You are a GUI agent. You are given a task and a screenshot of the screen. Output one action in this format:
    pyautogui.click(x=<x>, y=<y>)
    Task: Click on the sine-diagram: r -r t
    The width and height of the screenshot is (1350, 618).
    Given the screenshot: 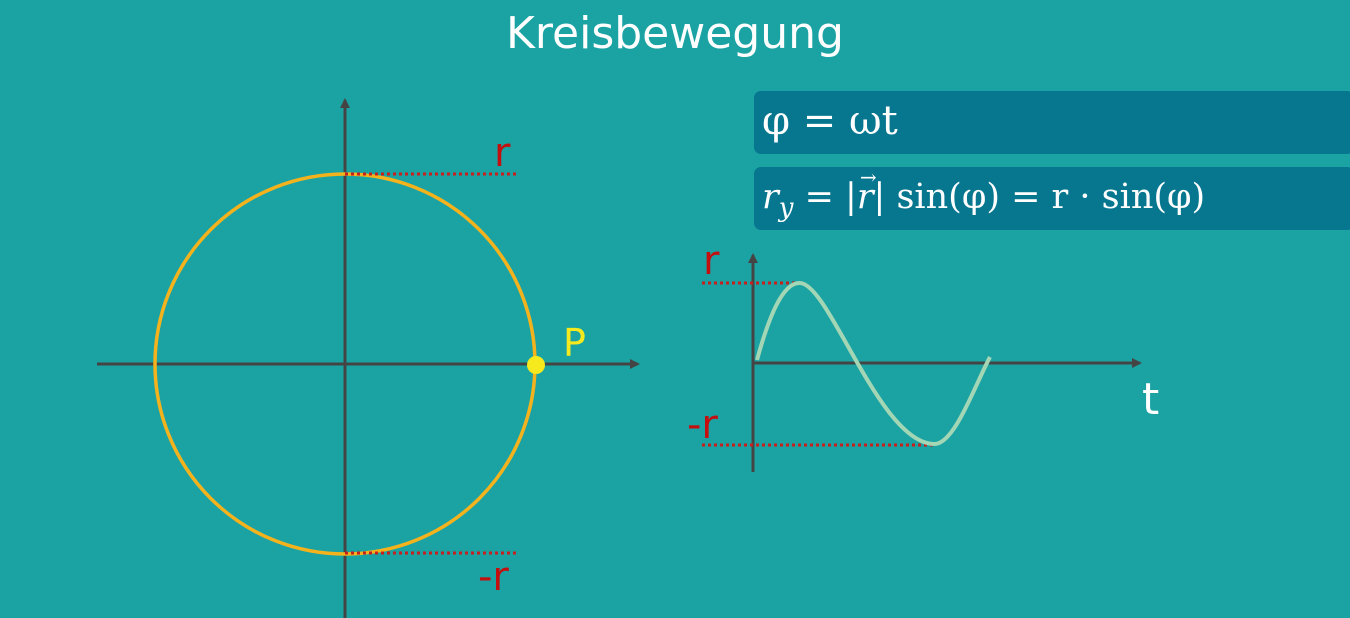 What is the action you would take?
    pyautogui.click(x=923, y=355)
    